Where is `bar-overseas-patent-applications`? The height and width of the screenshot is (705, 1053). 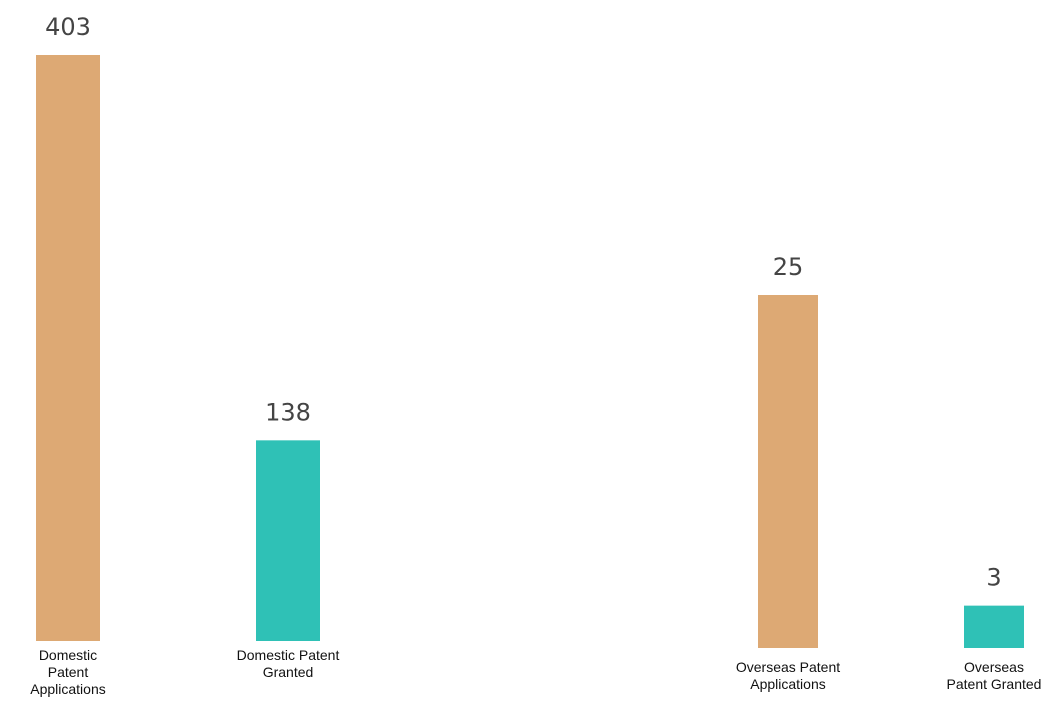 bar-overseas-patent-applications is located at coordinates (788, 471).